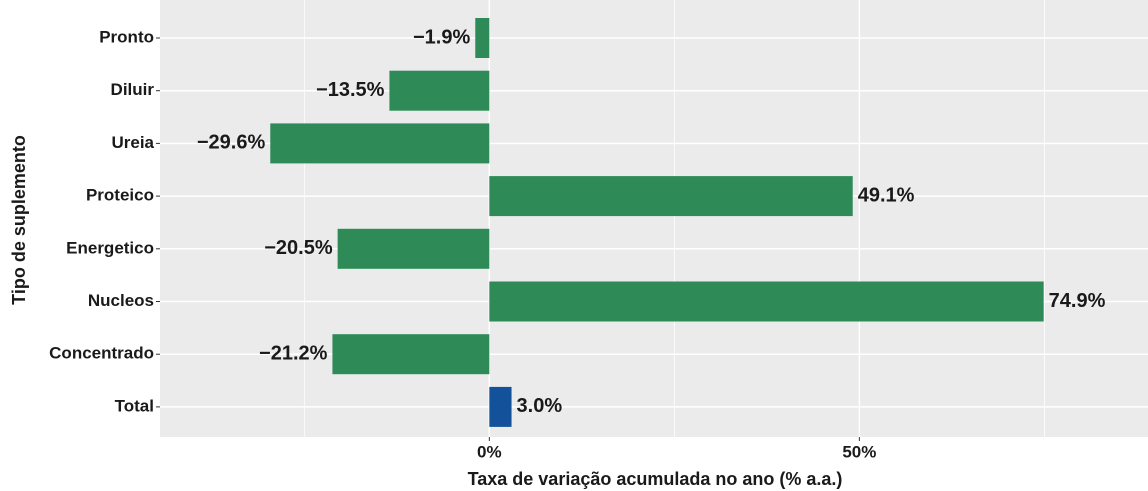  I want to click on value-label: 3.0%, so click(540, 406).